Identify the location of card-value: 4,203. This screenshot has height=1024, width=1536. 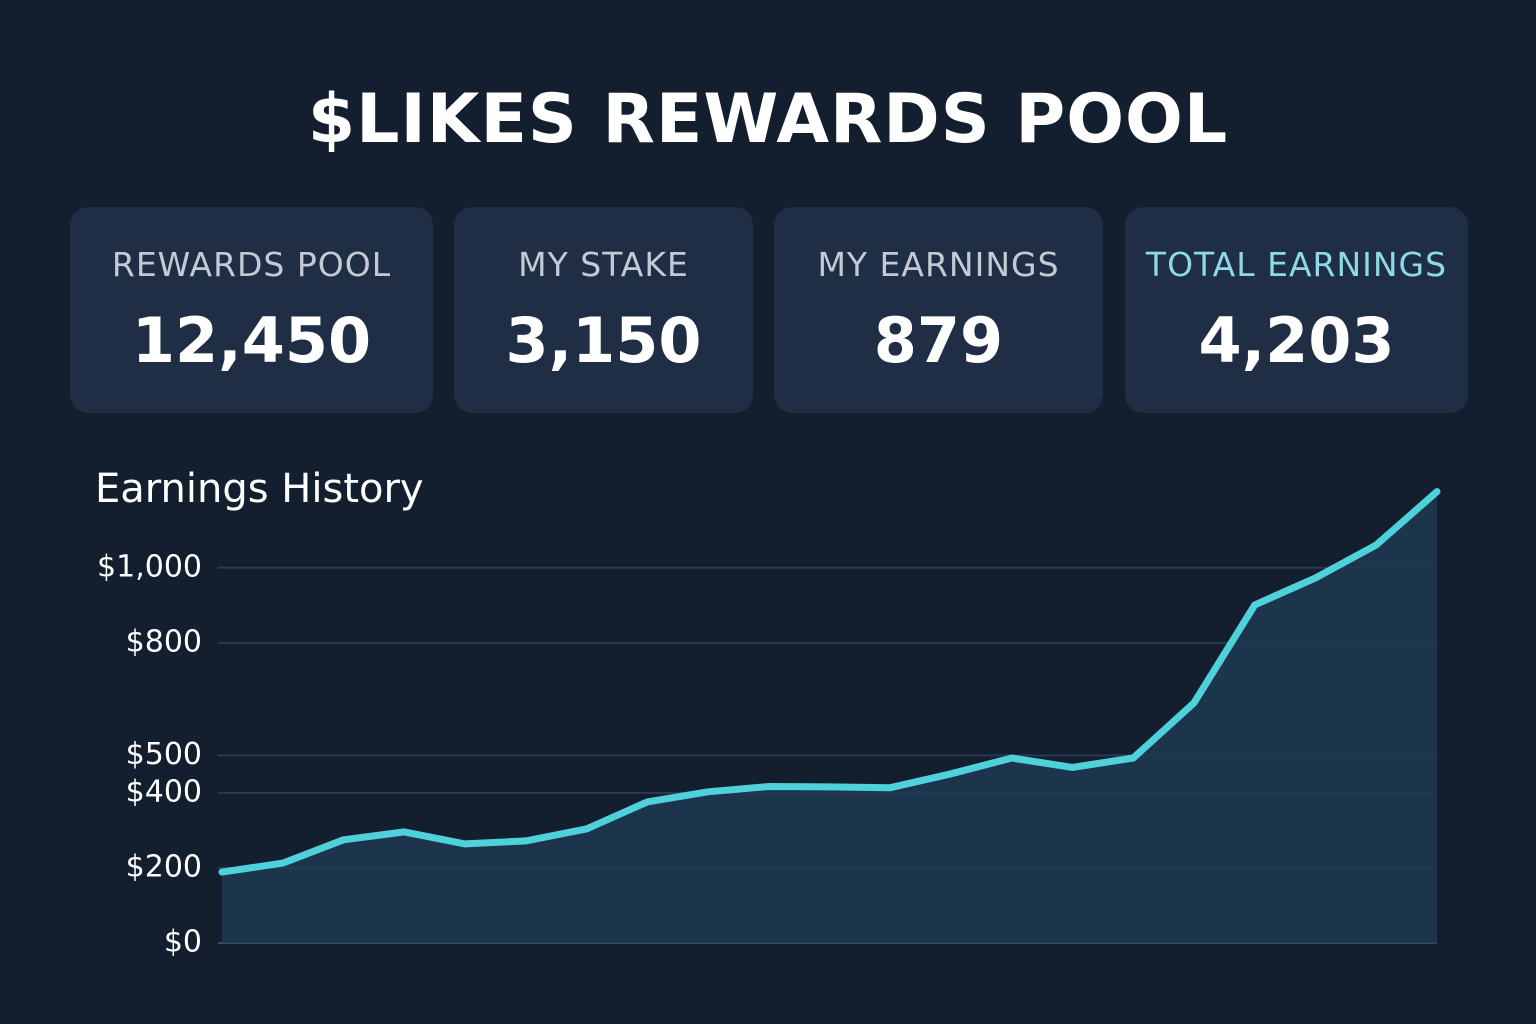
(1296, 340).